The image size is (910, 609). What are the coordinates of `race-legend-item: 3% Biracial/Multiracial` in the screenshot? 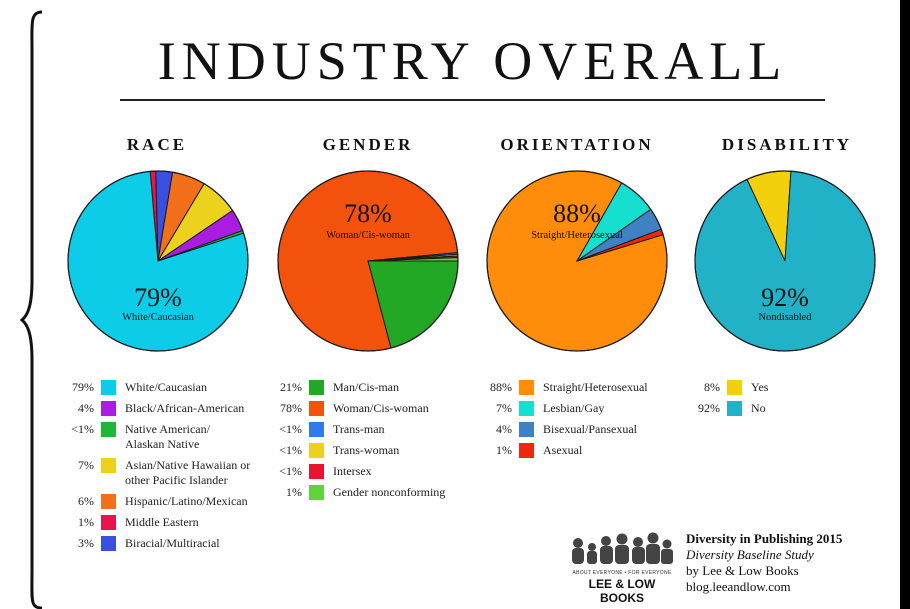 It's located at (155, 543).